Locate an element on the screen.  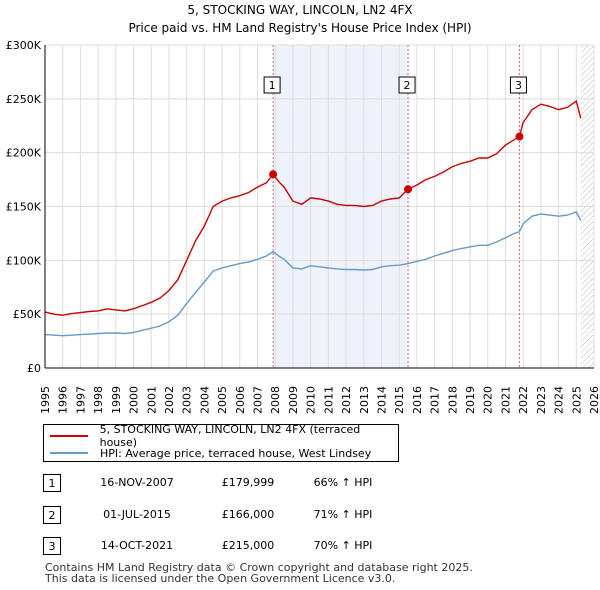
x-tick-label: 2013 is located at coordinates (364, 400).